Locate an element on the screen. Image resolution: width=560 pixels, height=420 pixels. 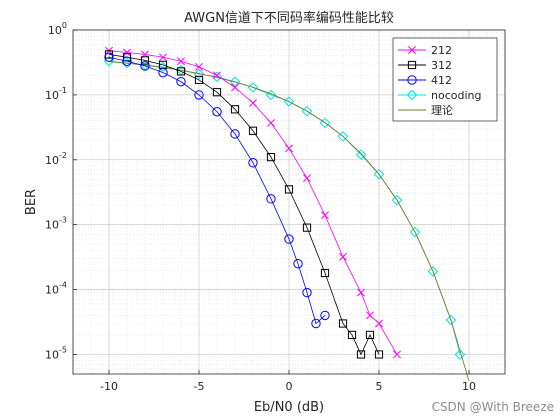
legend-item-nocoding: nocoding is located at coordinates (439, 95).